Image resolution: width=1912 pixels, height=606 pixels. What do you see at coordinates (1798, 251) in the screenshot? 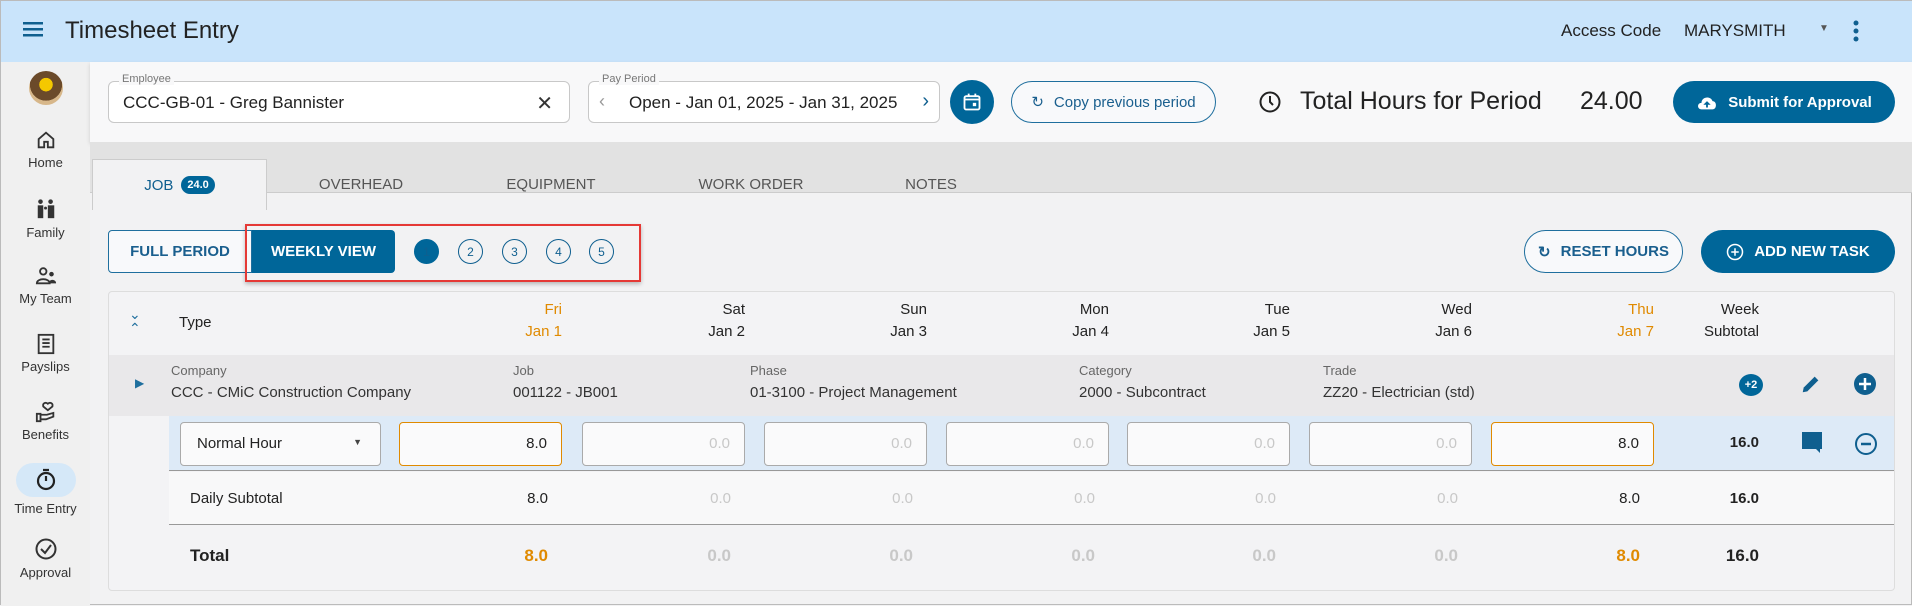
I see `add-new-task-button: ADD NEW TASK` at bounding box center [1798, 251].